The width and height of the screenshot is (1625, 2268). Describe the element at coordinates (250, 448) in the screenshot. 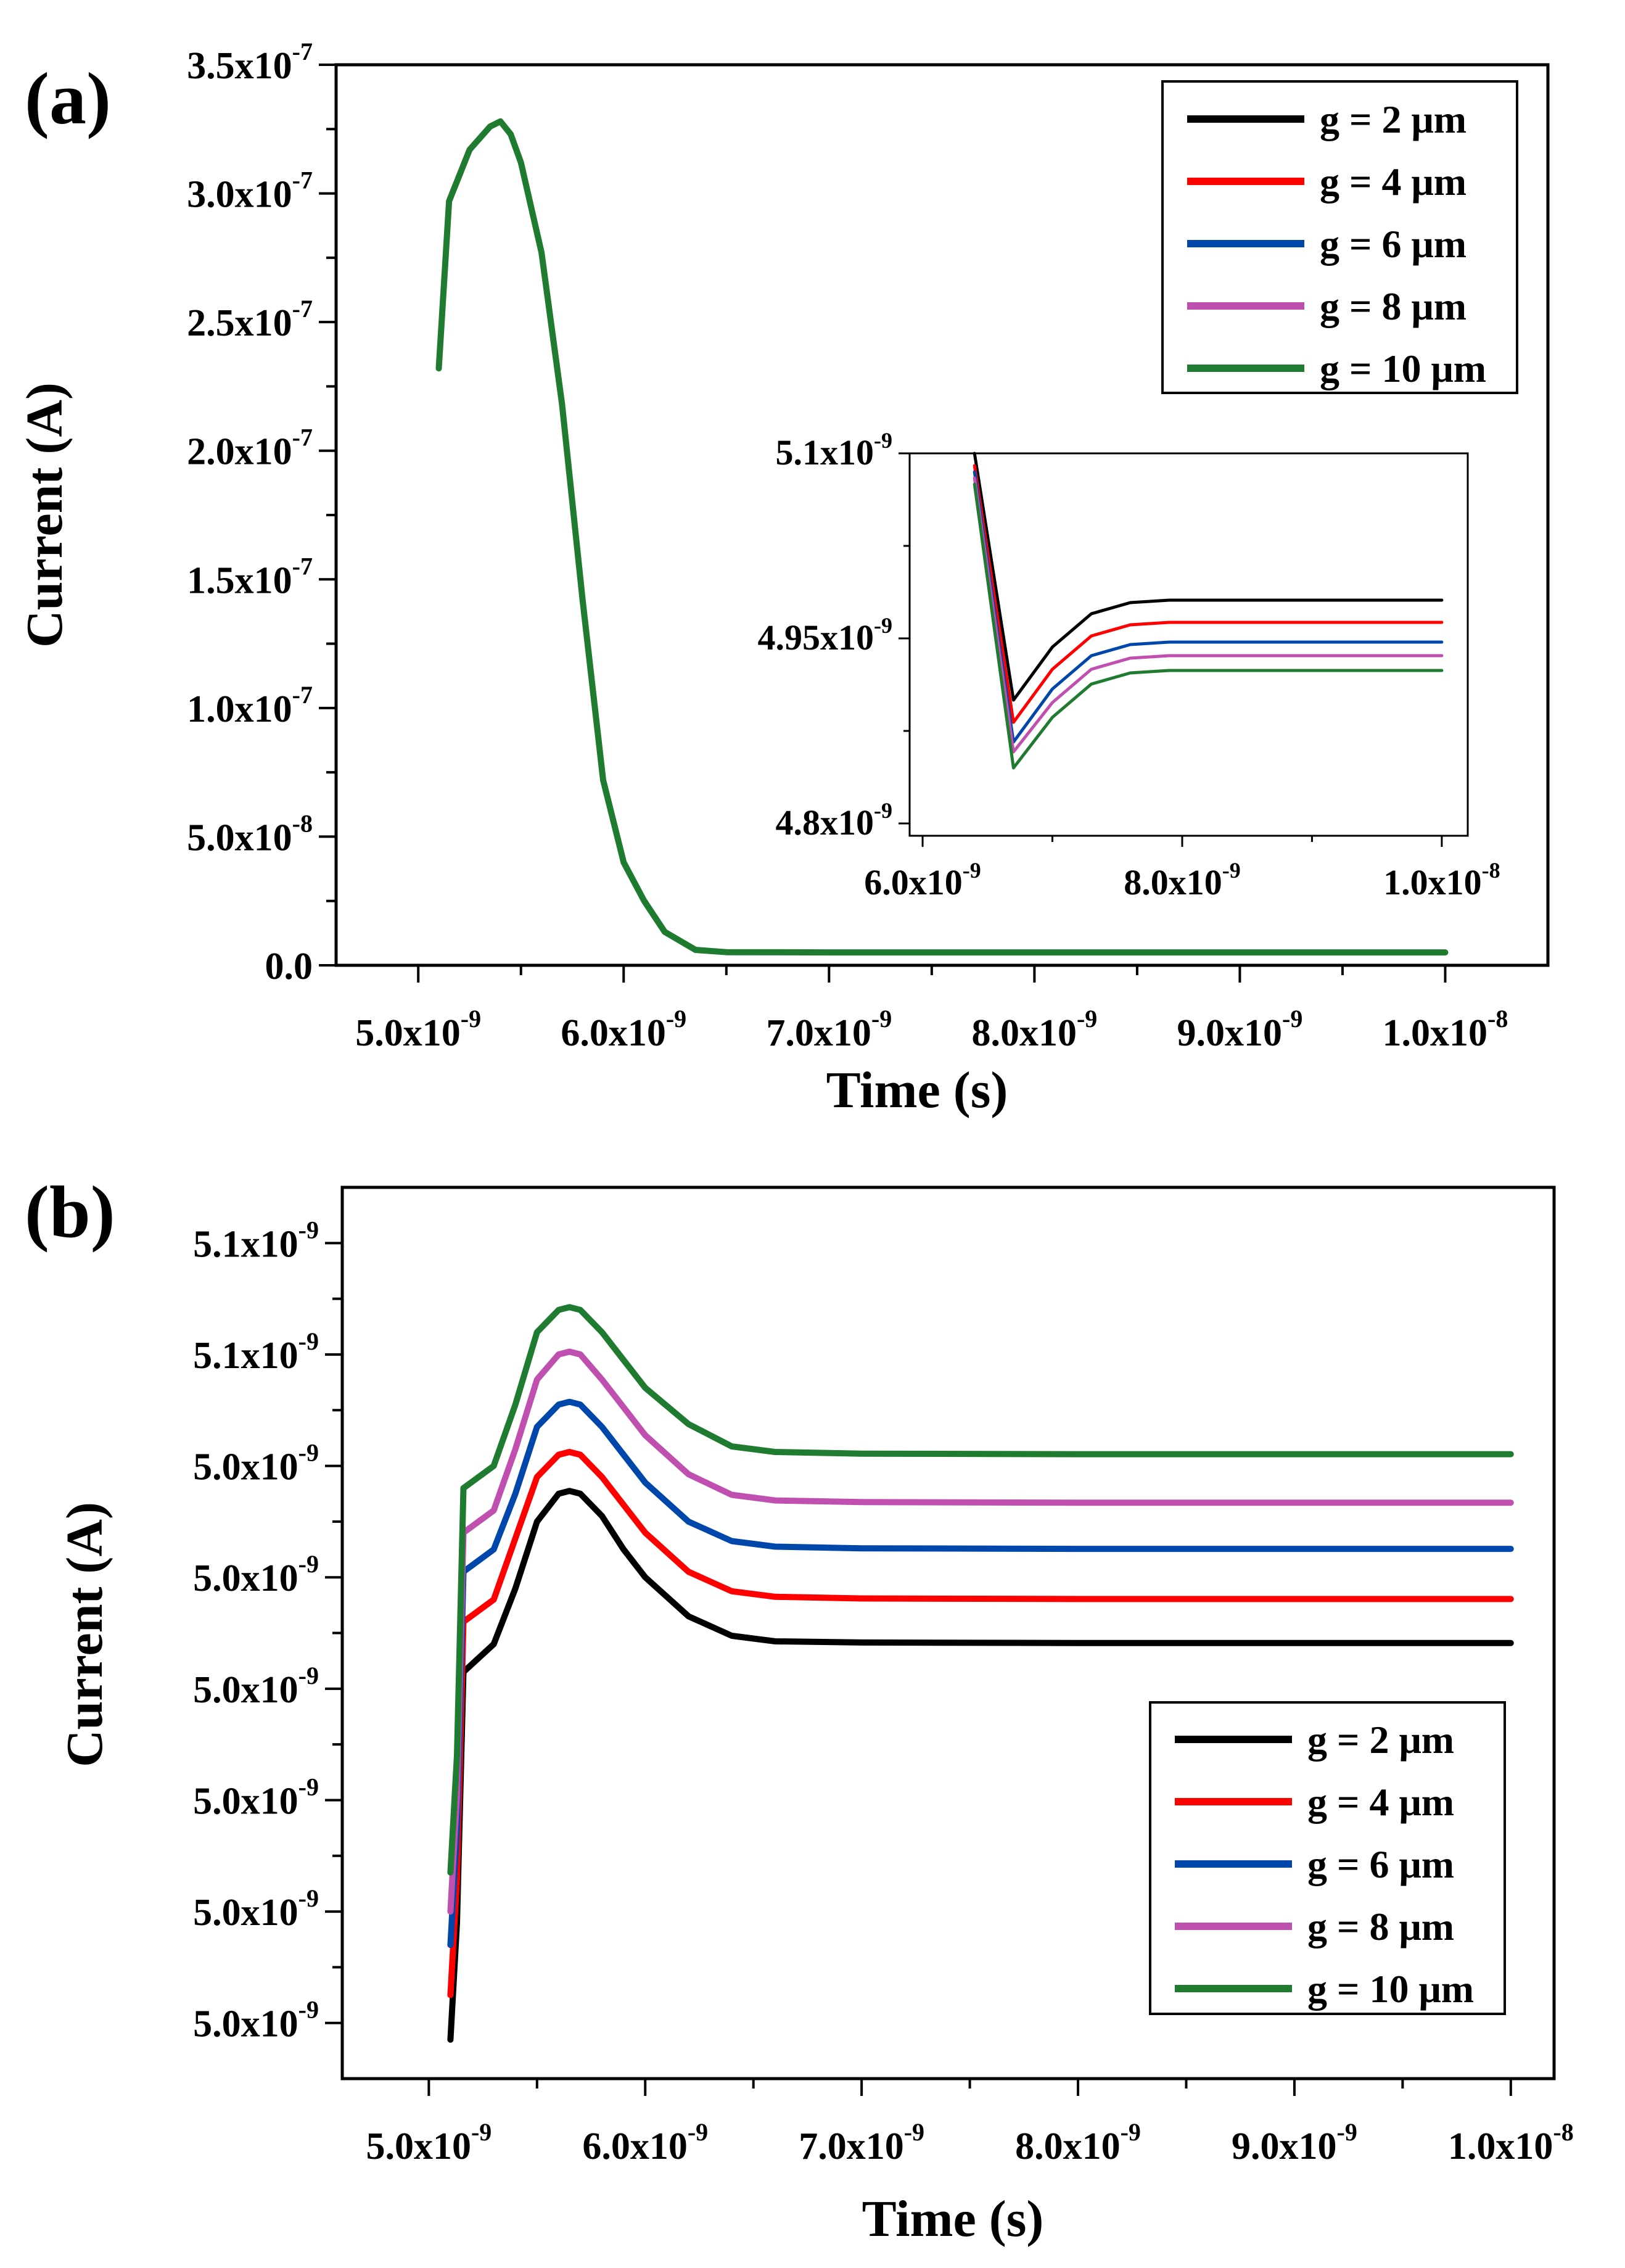

I see `panel-a-y-tick-label: 2.0x10⁻⁷` at that location.